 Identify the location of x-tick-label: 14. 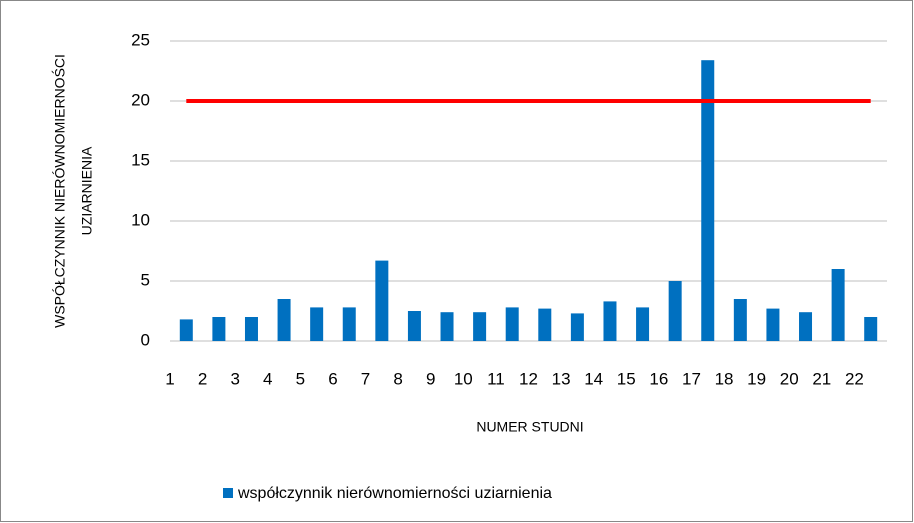
(593, 378).